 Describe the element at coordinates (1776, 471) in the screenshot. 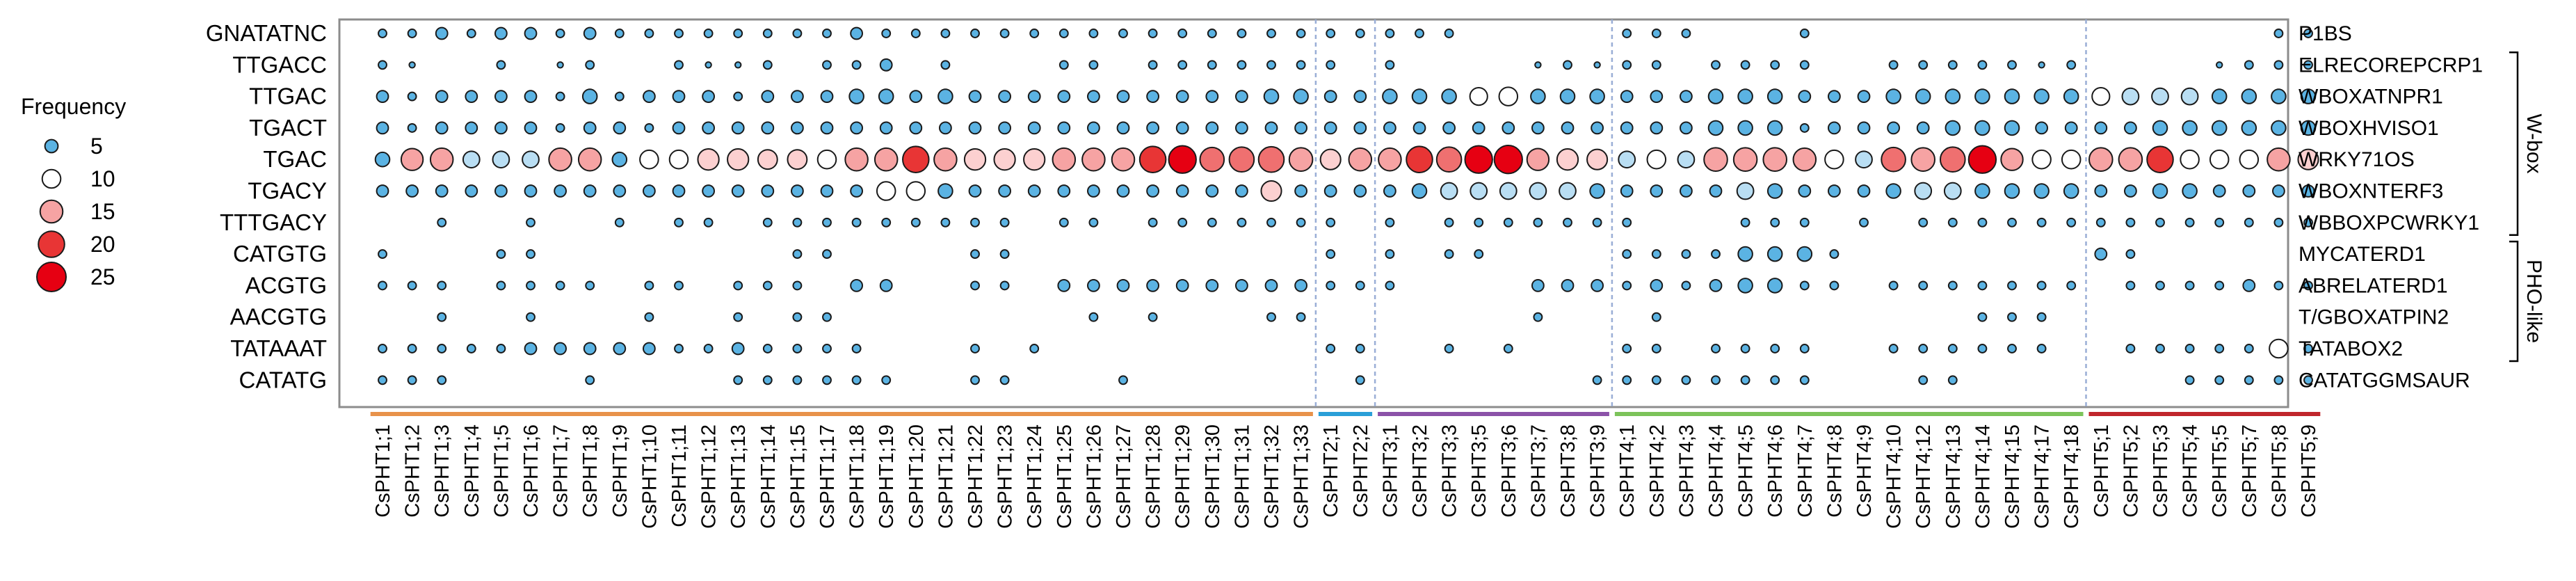

I see `column-label: CsPHT4;6` at that location.